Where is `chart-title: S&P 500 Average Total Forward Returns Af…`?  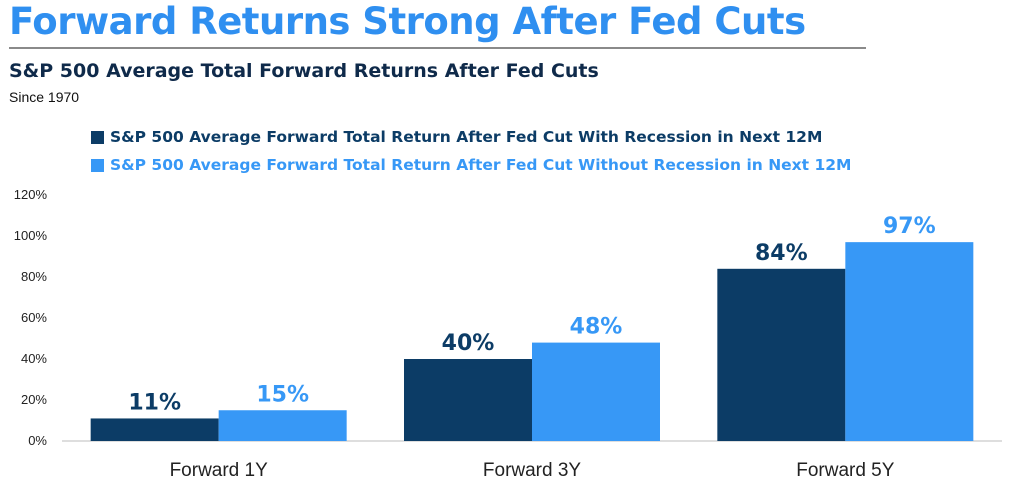 chart-title: S&P 500 Average Total Forward Returns Af… is located at coordinates (304, 71).